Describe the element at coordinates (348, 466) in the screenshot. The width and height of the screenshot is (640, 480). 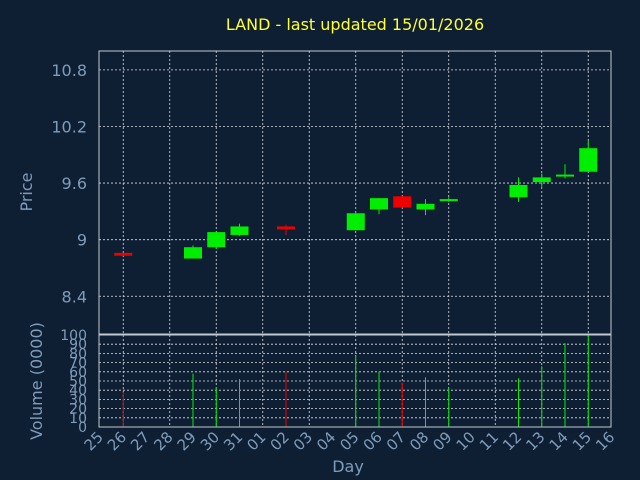
I see `x-axis-label: Day` at that location.